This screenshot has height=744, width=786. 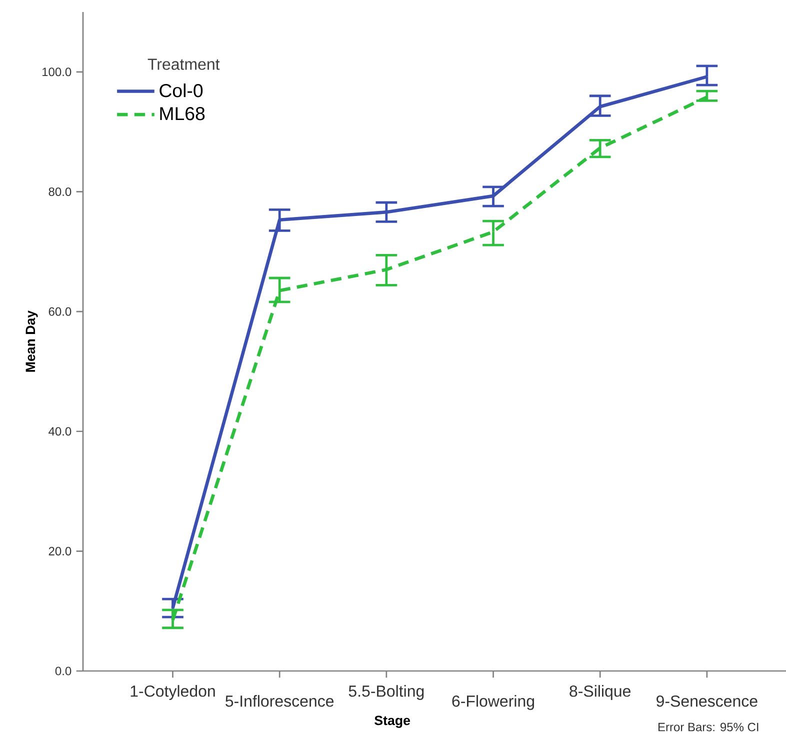 I want to click on y-tick-label: 40.0, so click(x=60, y=431).